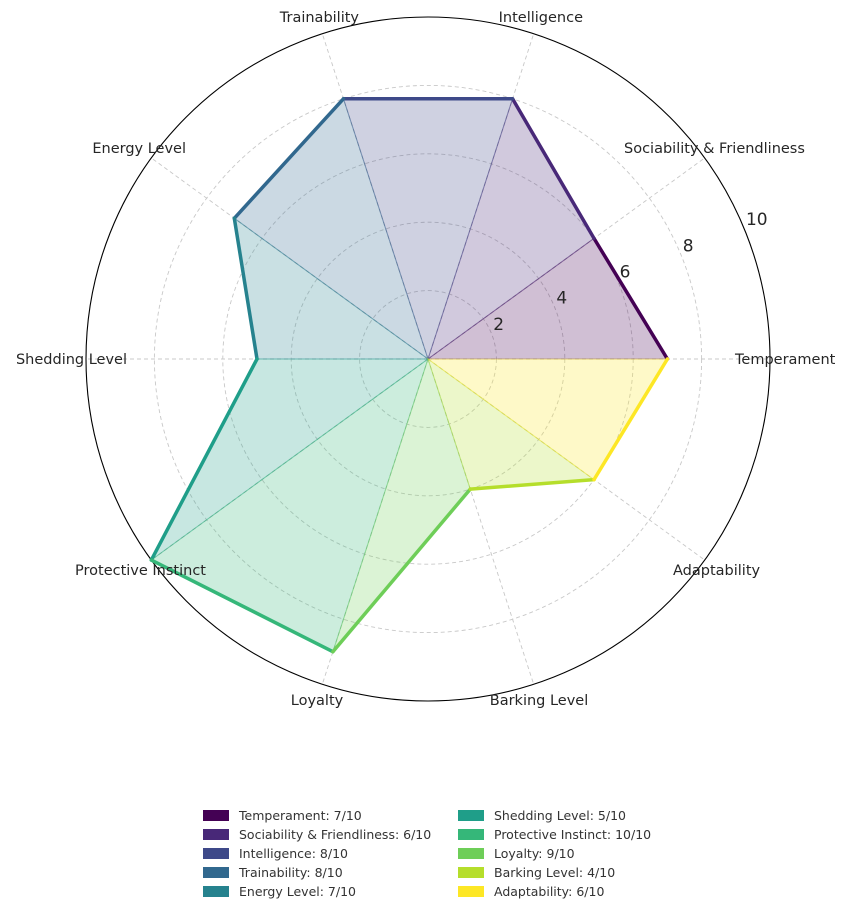 Image resolution: width=850 pixels, height=913 pixels. I want to click on legend-item: Barking Level: 4/10, so click(568, 872).